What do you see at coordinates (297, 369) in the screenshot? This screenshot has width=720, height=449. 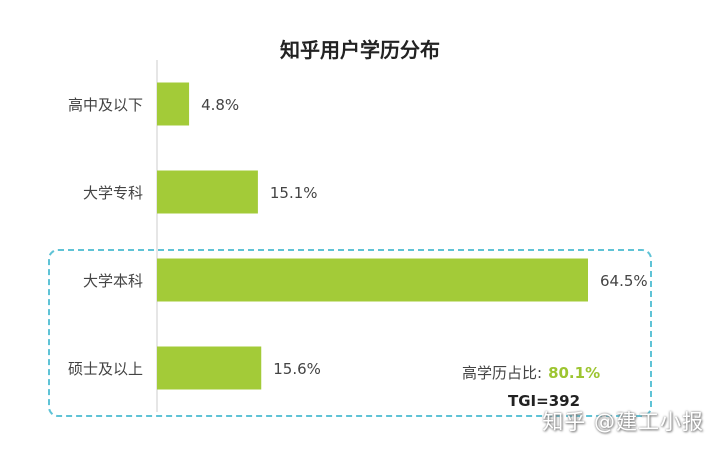 I see `value-label-3: 15.6%` at bounding box center [297, 369].